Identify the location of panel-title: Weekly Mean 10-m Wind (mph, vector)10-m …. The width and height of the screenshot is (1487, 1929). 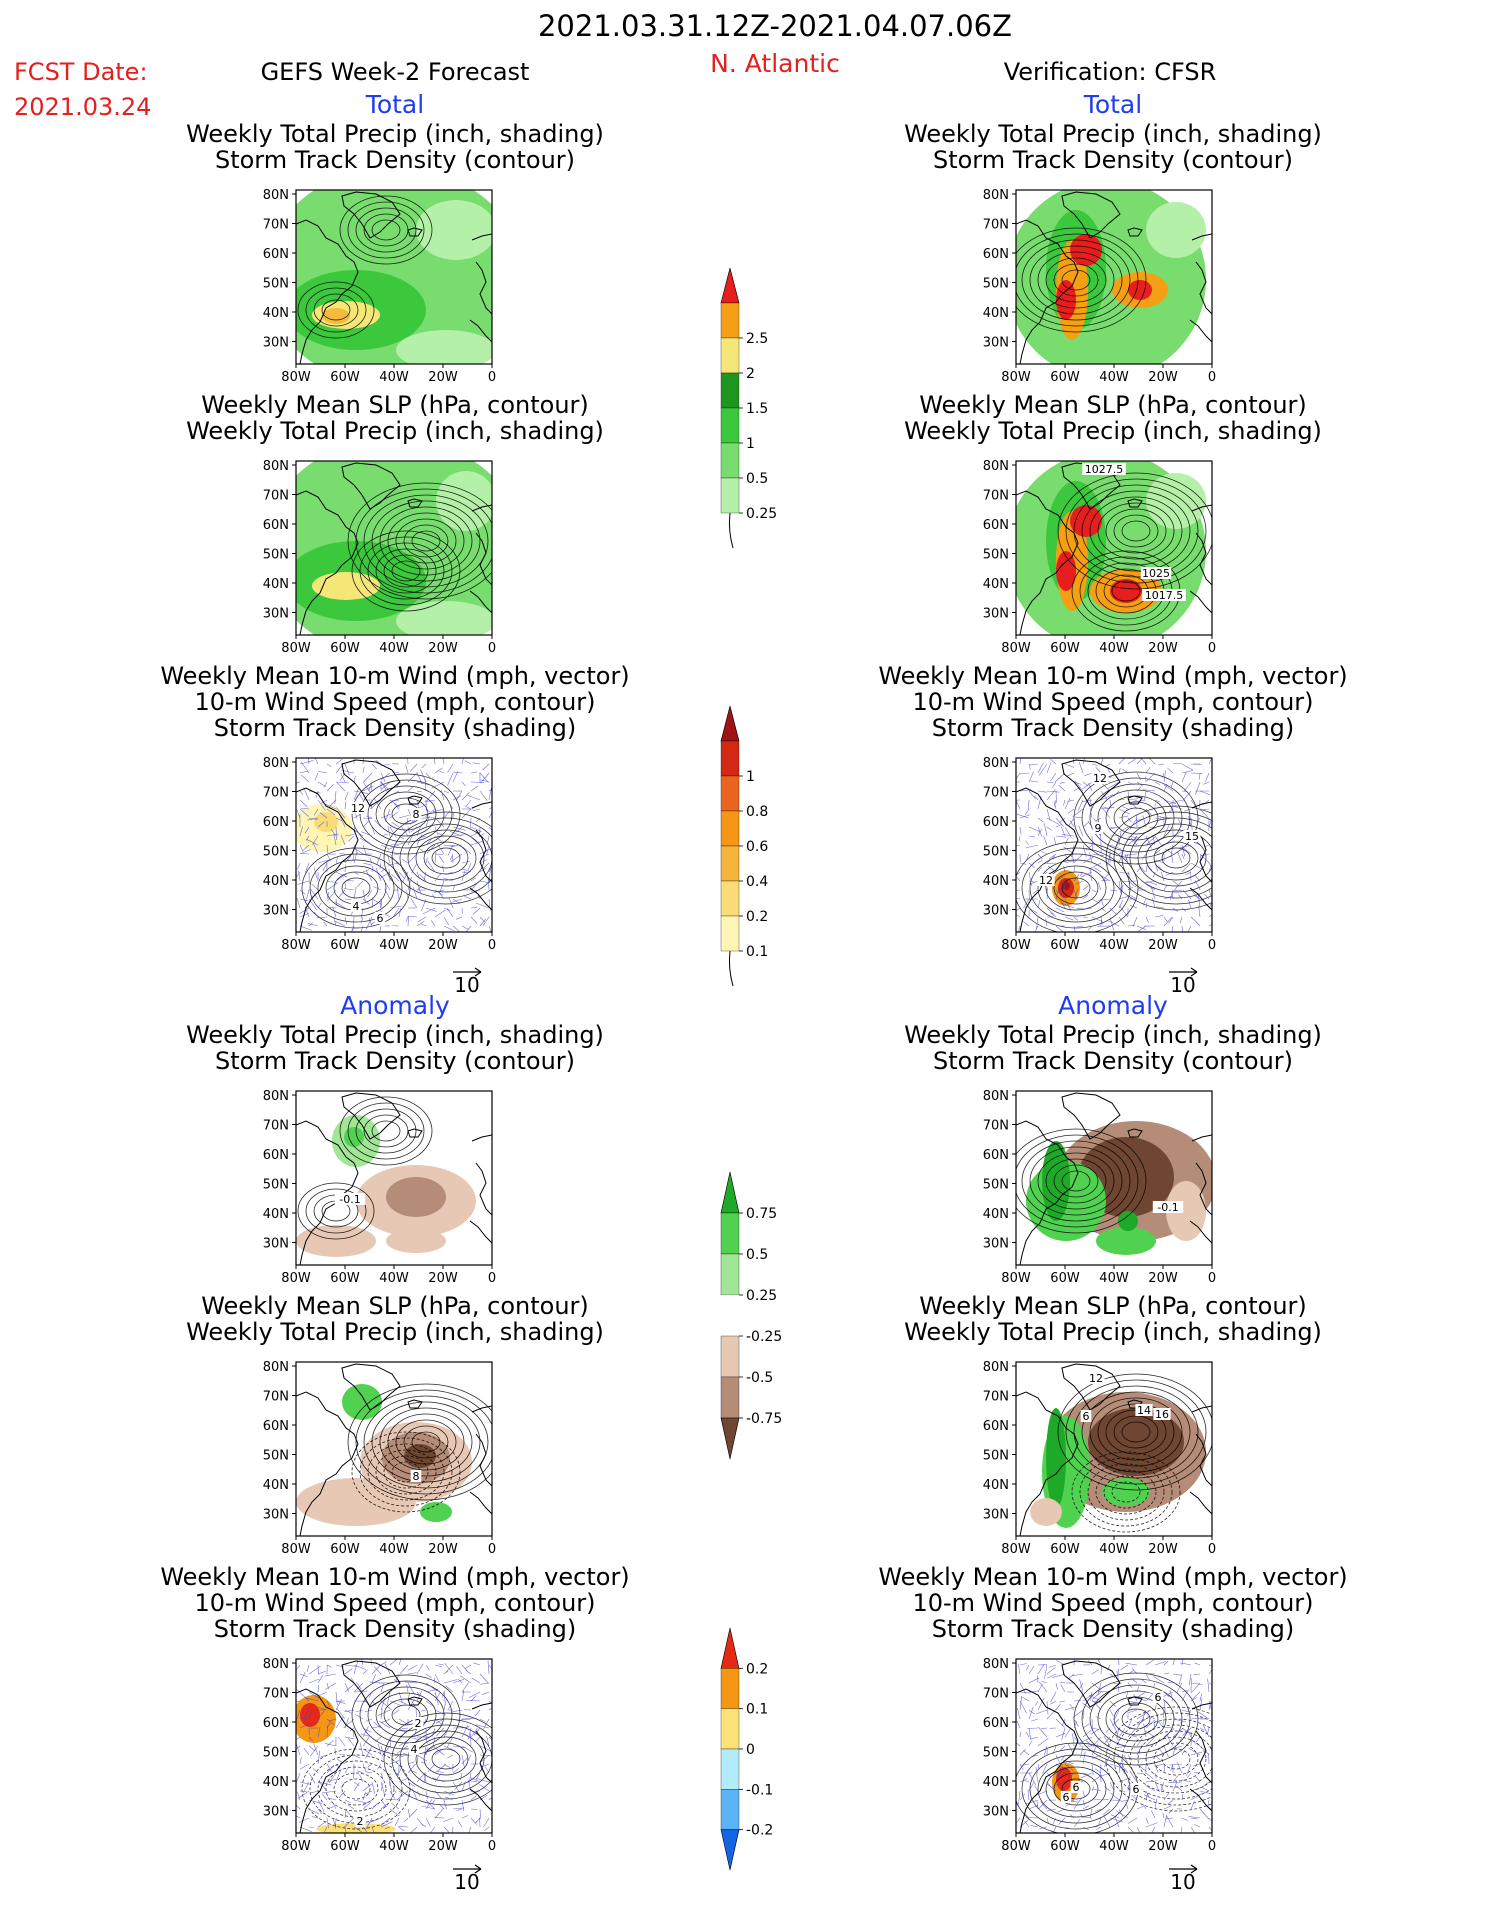
(1112, 1603).